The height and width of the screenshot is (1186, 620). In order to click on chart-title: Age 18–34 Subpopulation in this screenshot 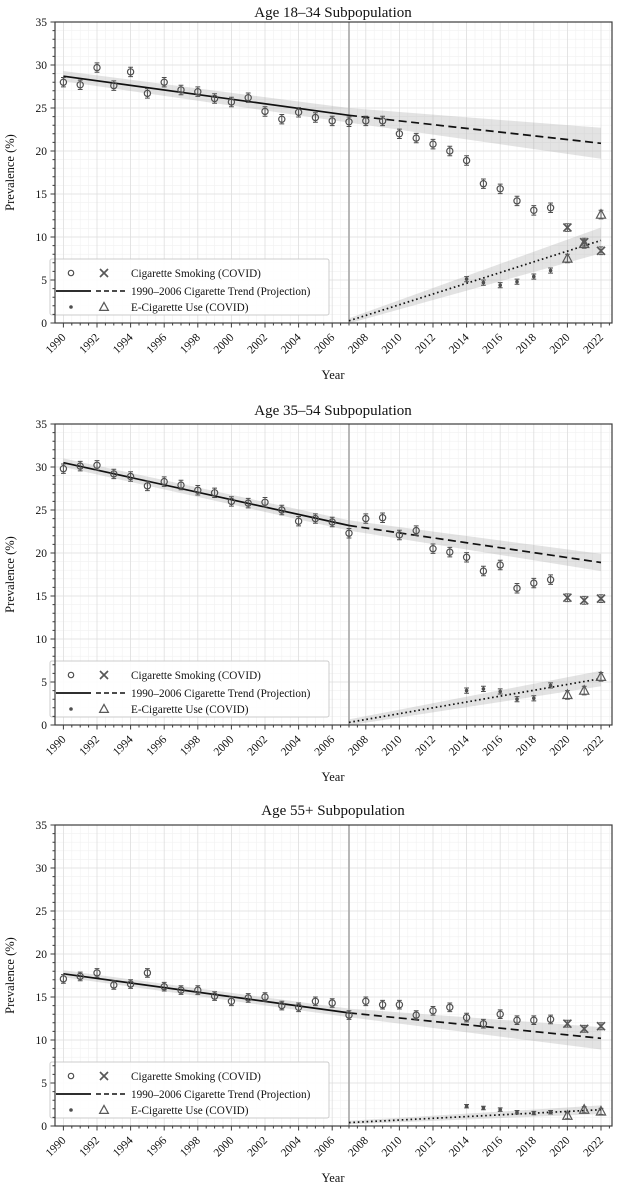, I will do `click(333, 13)`.